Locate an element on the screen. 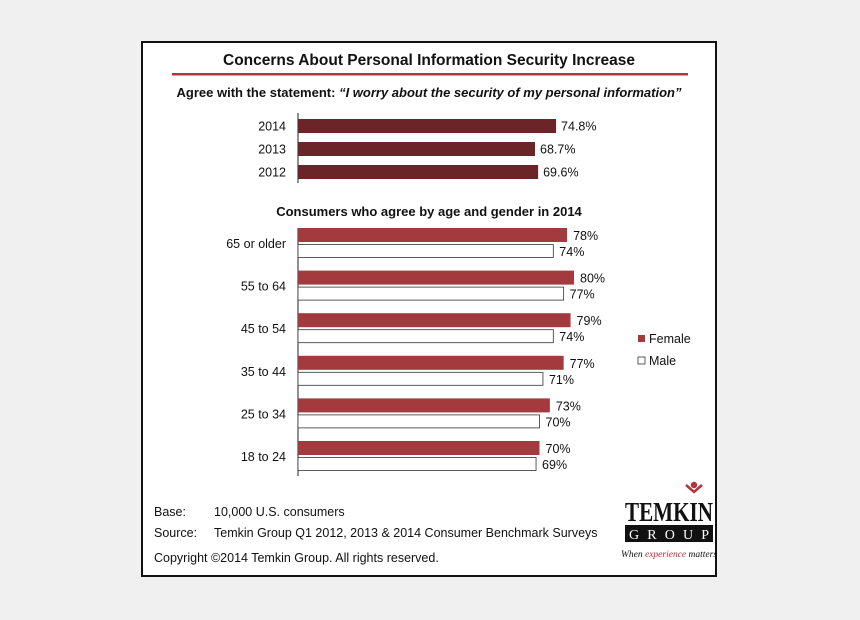  age-tick-label: 55 to 64 is located at coordinates (263, 287).